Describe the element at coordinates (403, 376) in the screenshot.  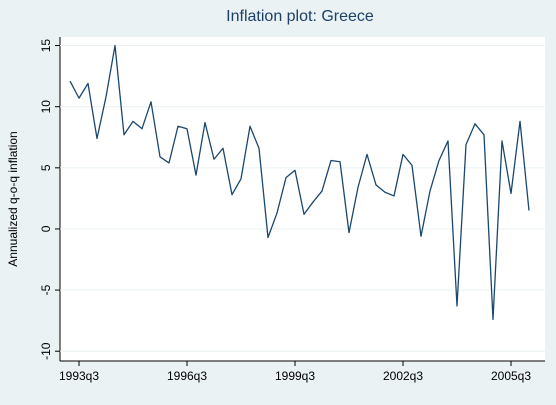
I see `x-tick-label: 2002q3` at that location.